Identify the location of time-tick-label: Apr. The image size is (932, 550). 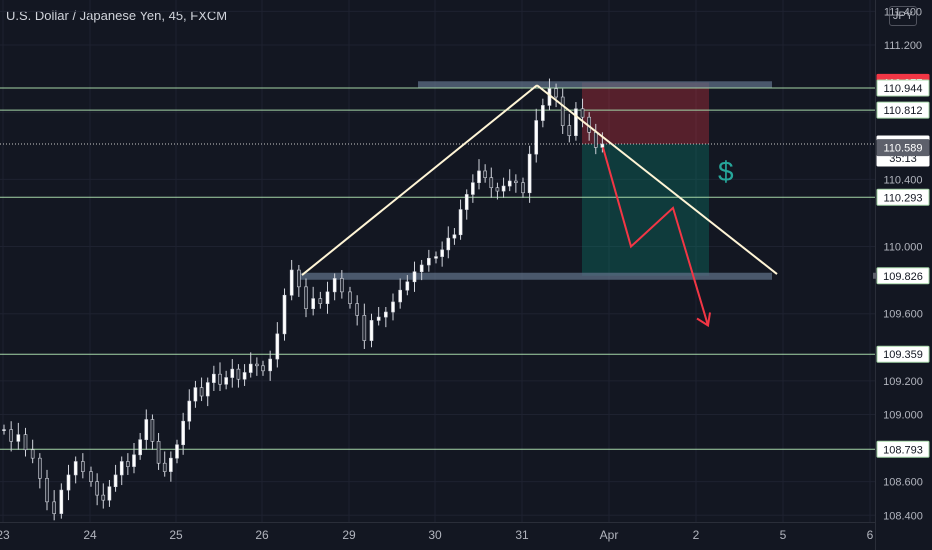
(609, 535).